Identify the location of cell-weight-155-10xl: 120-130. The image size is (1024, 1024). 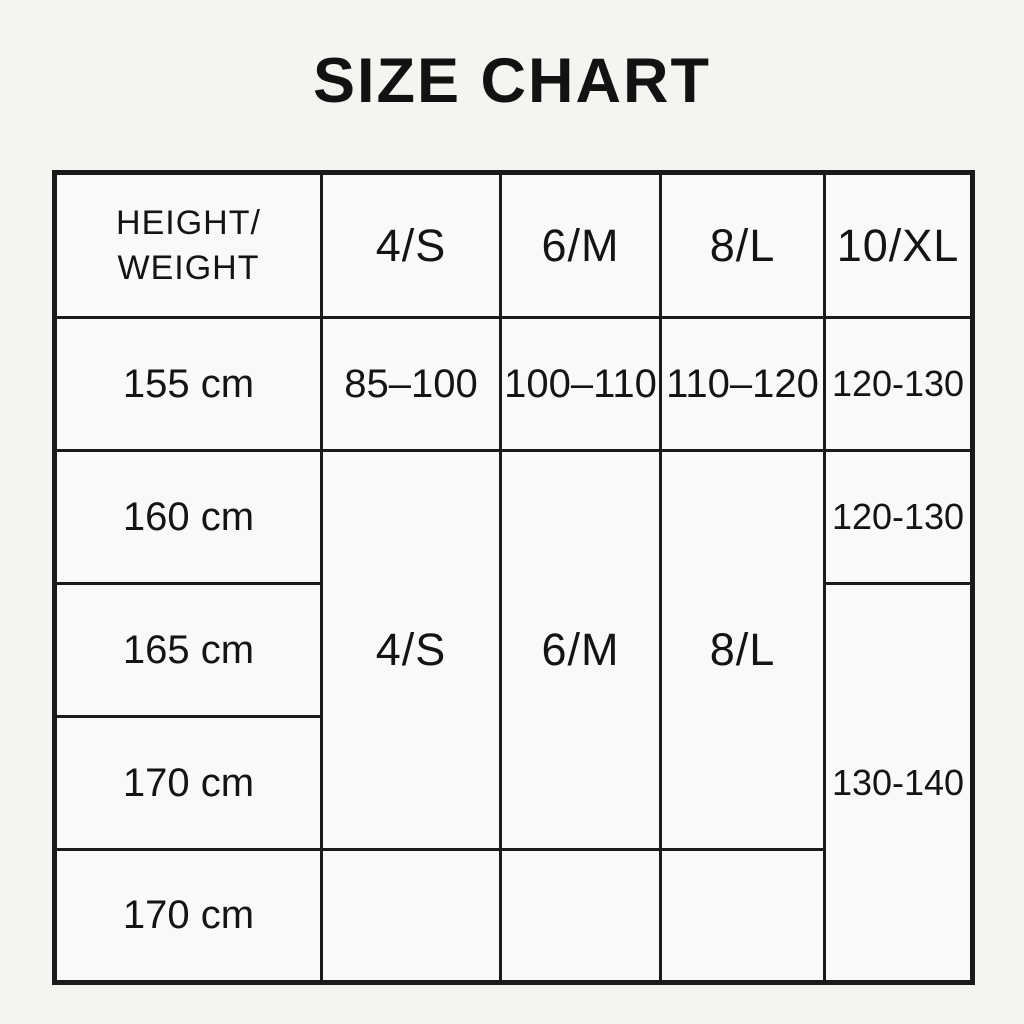
(898, 384).